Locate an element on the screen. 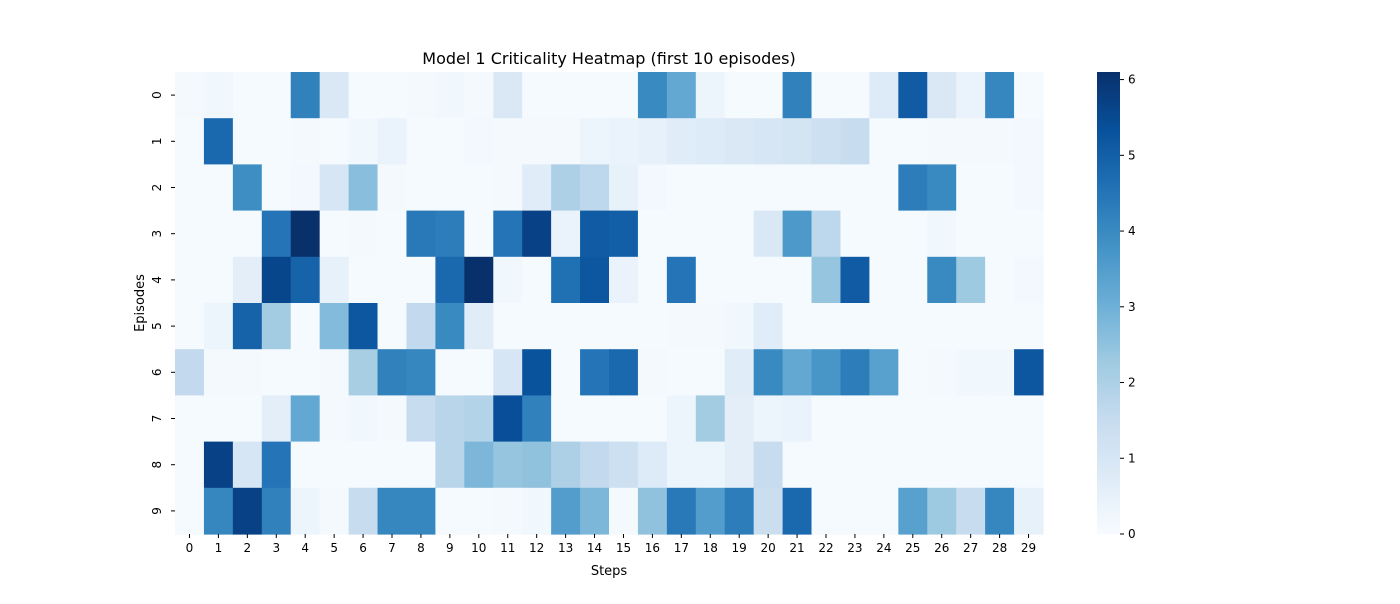  x-tick-label: 17 is located at coordinates (681, 548).